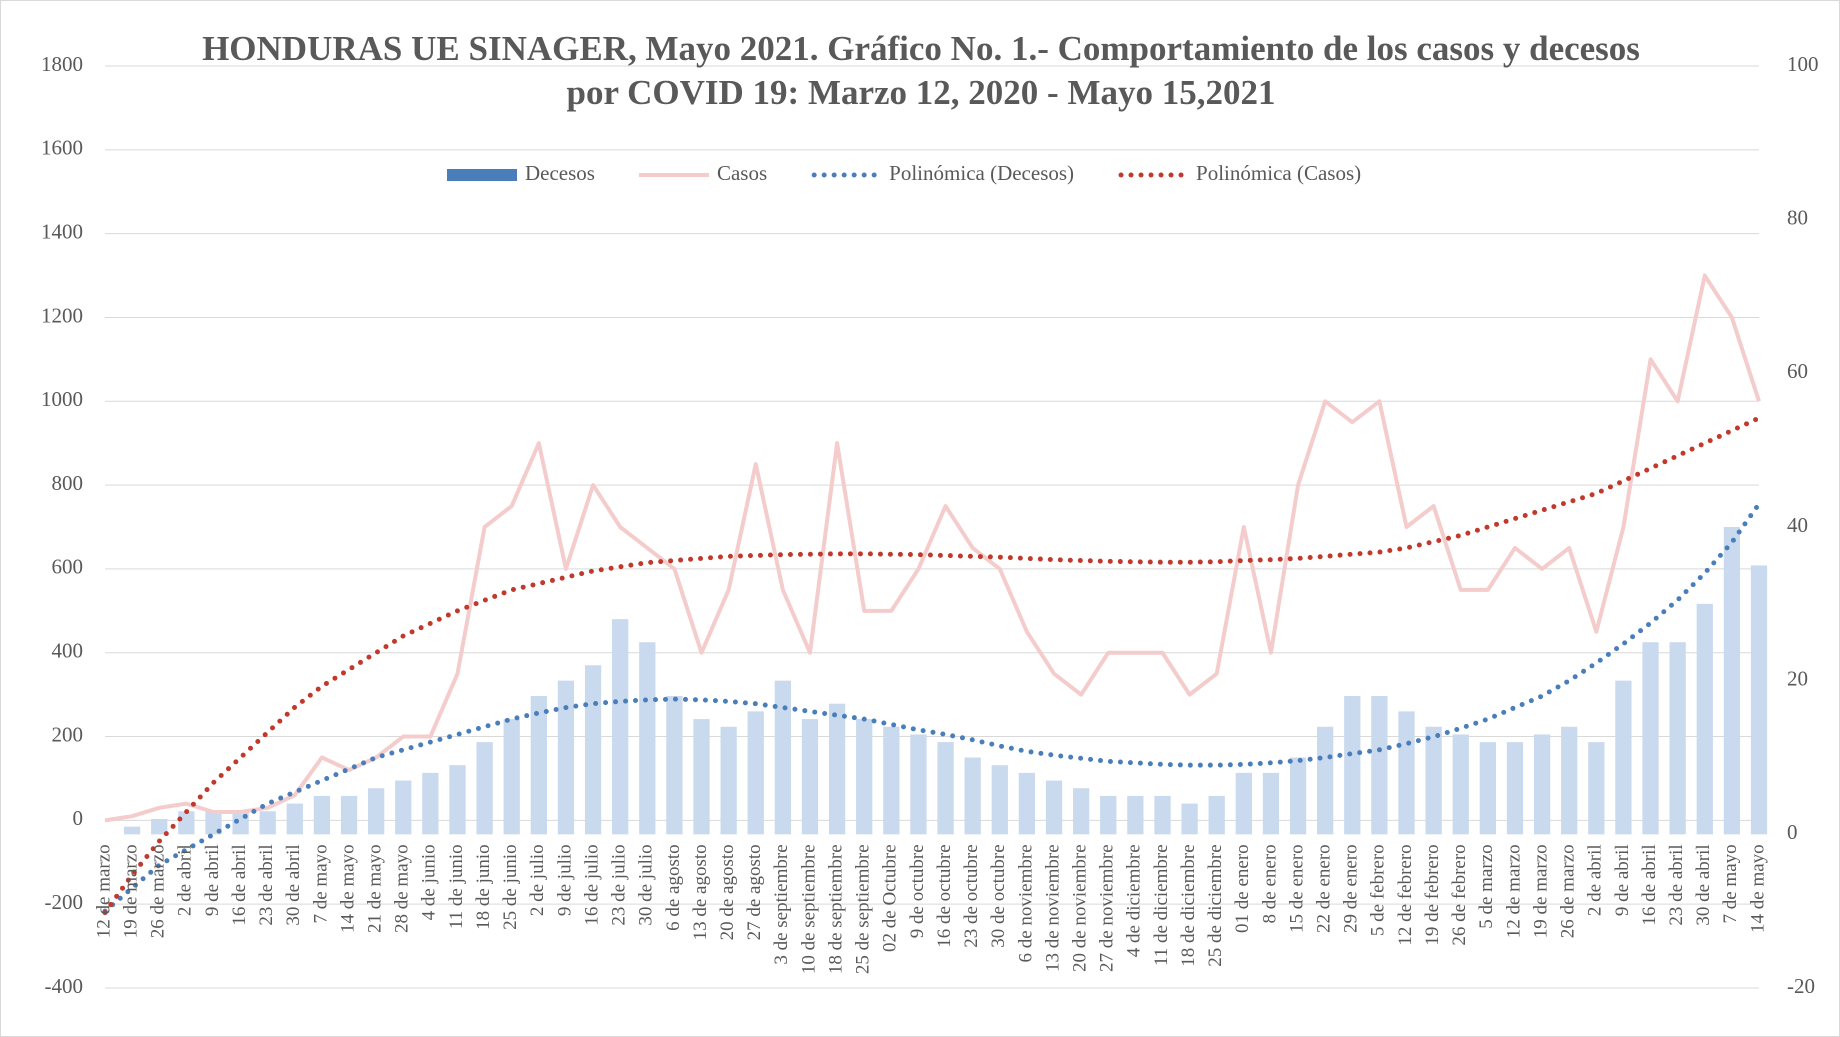  What do you see at coordinates (998, 895) in the screenshot?
I see `x-tick-label: 30 de octubre` at bounding box center [998, 895].